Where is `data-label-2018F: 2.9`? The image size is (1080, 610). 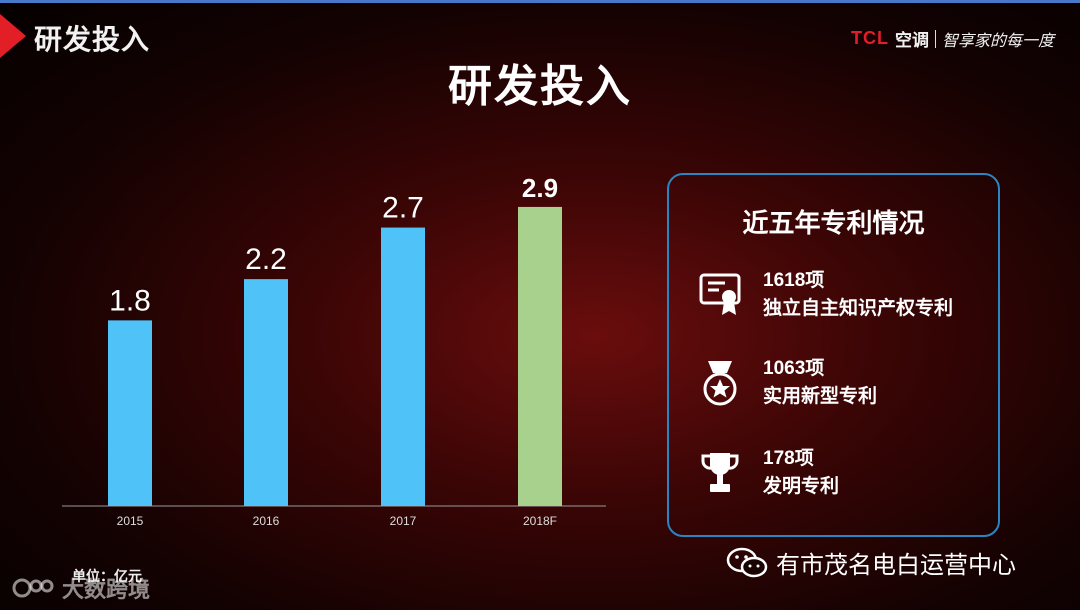 data-label-2018F: 2.9 is located at coordinates (540, 188).